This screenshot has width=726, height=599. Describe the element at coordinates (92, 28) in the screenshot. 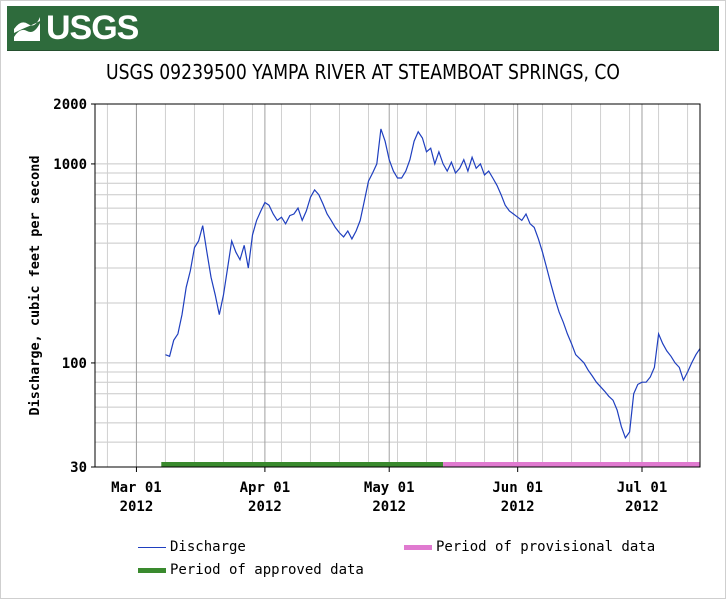

I see `usgs-logo-text: USGS` at that location.